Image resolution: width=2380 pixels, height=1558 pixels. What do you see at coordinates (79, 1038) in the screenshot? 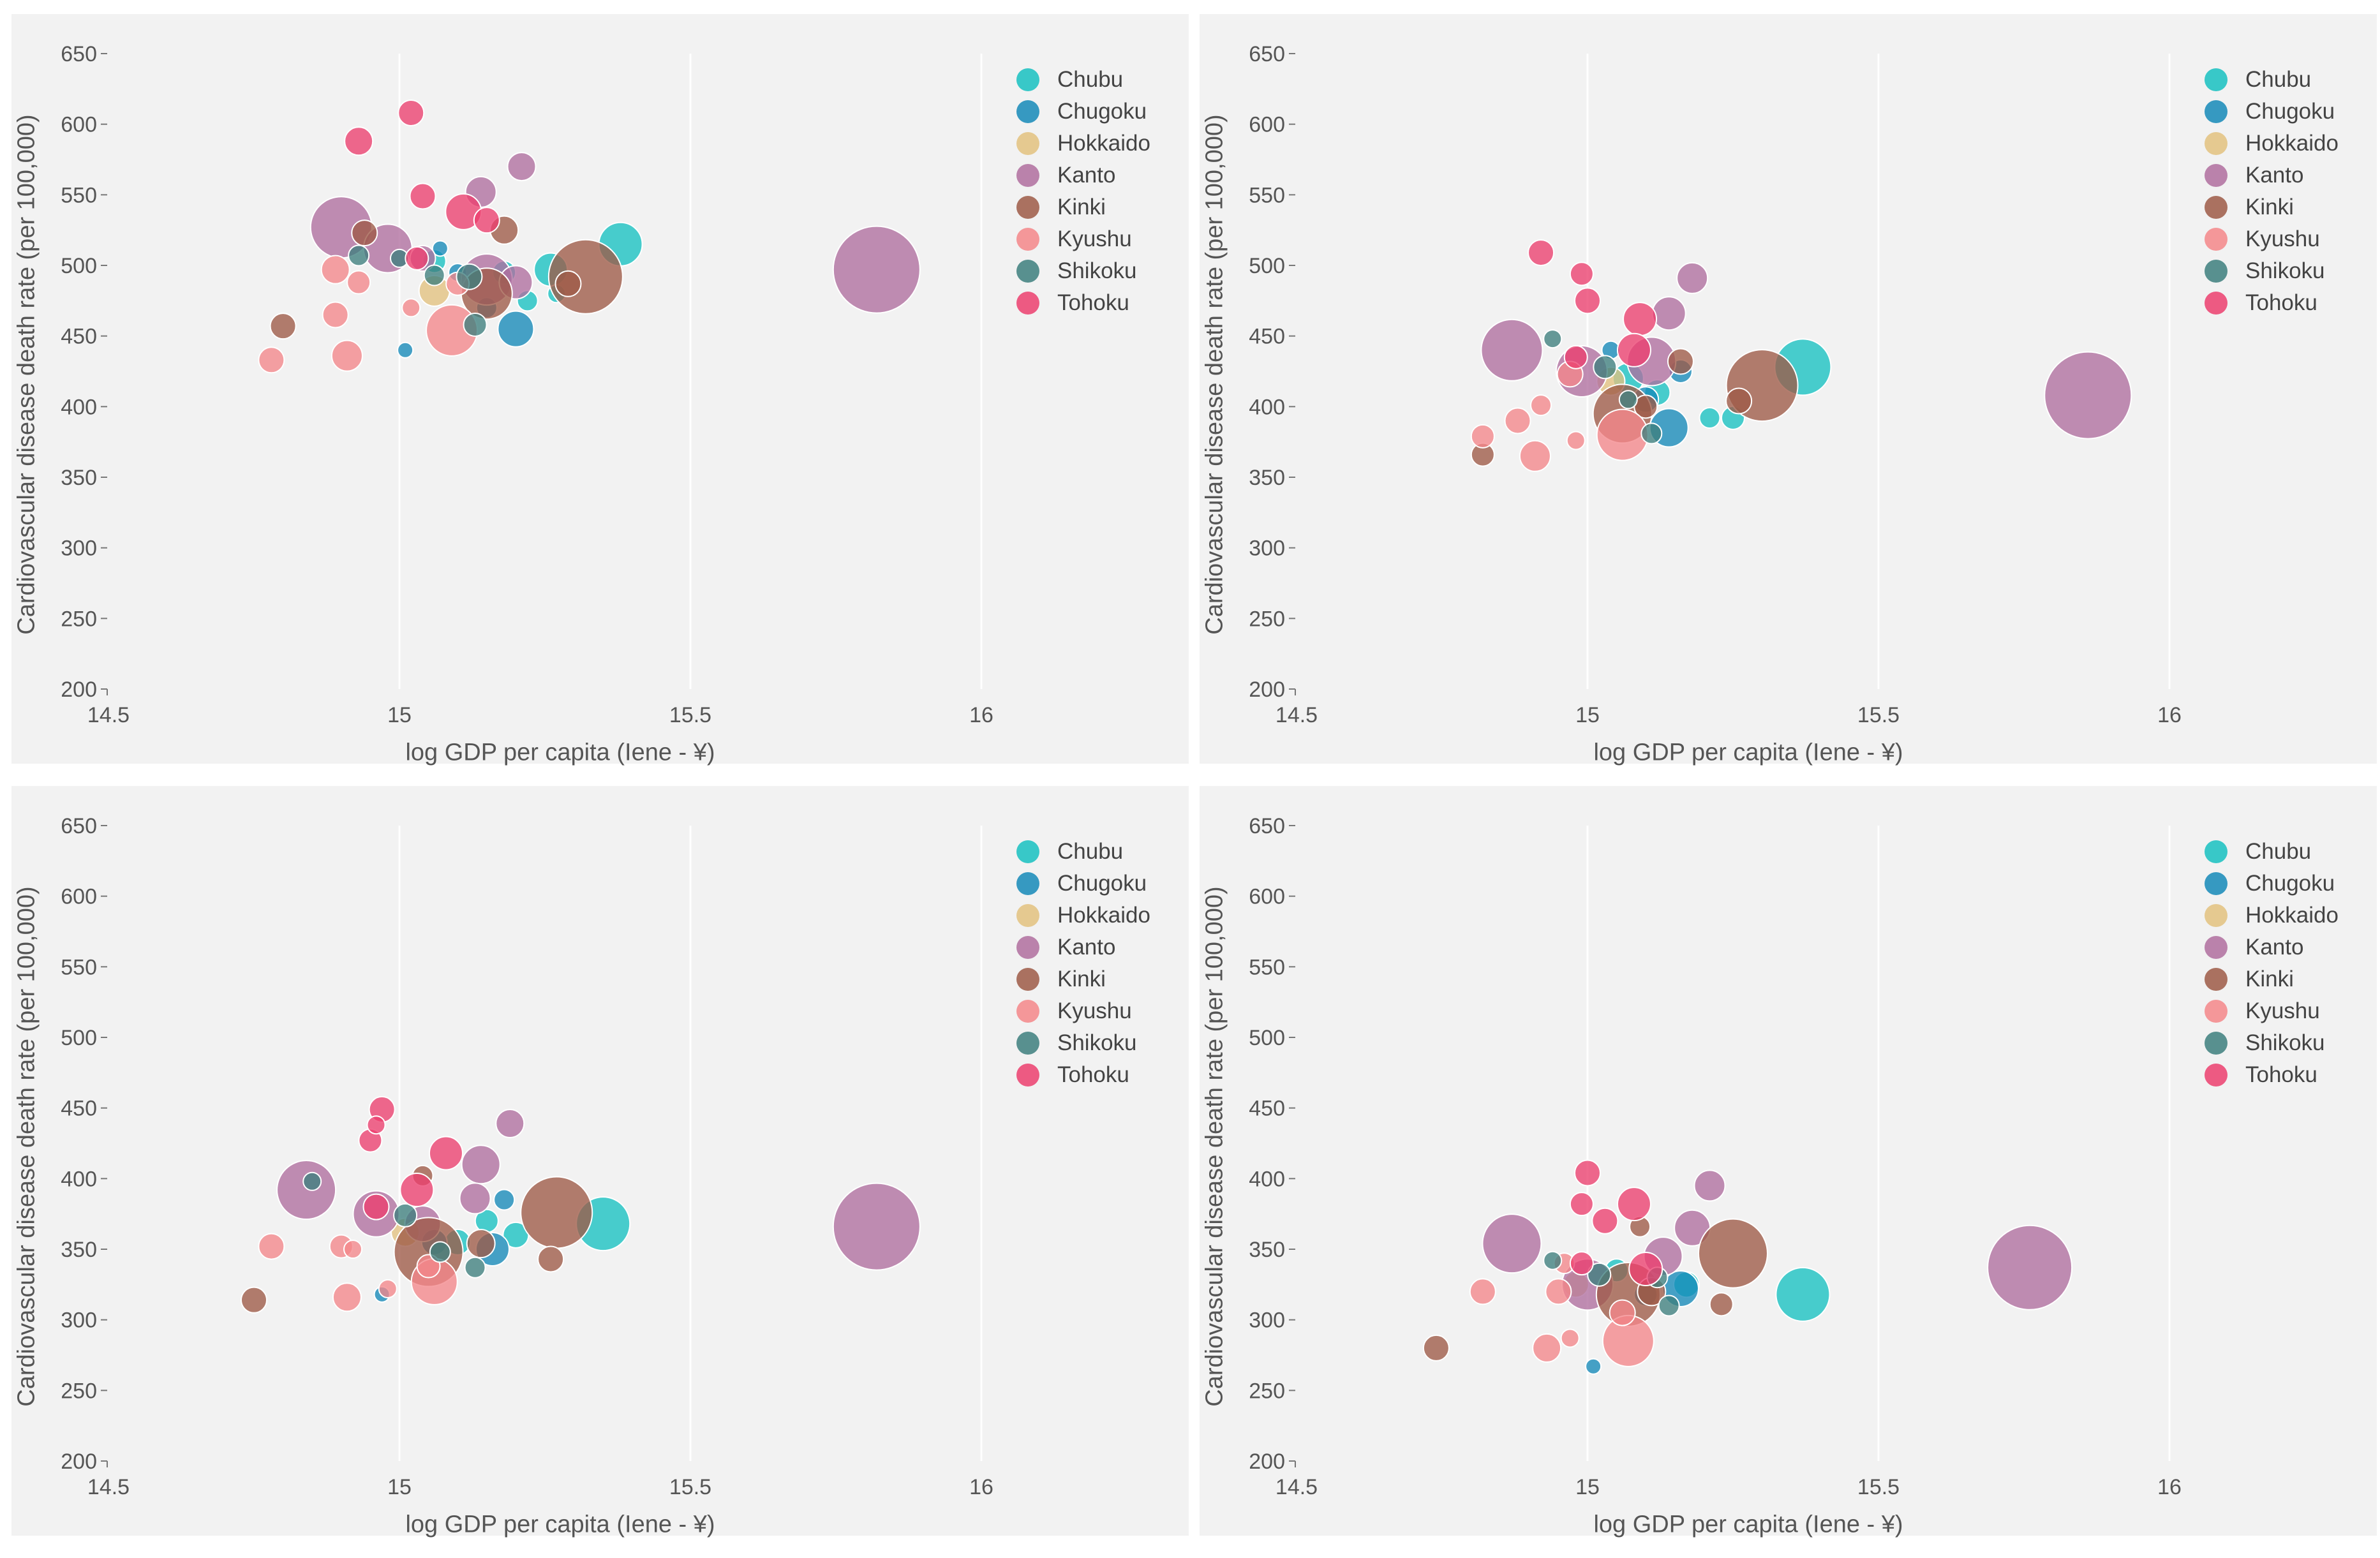
I see `y-tick-label: 500` at bounding box center [79, 1038].